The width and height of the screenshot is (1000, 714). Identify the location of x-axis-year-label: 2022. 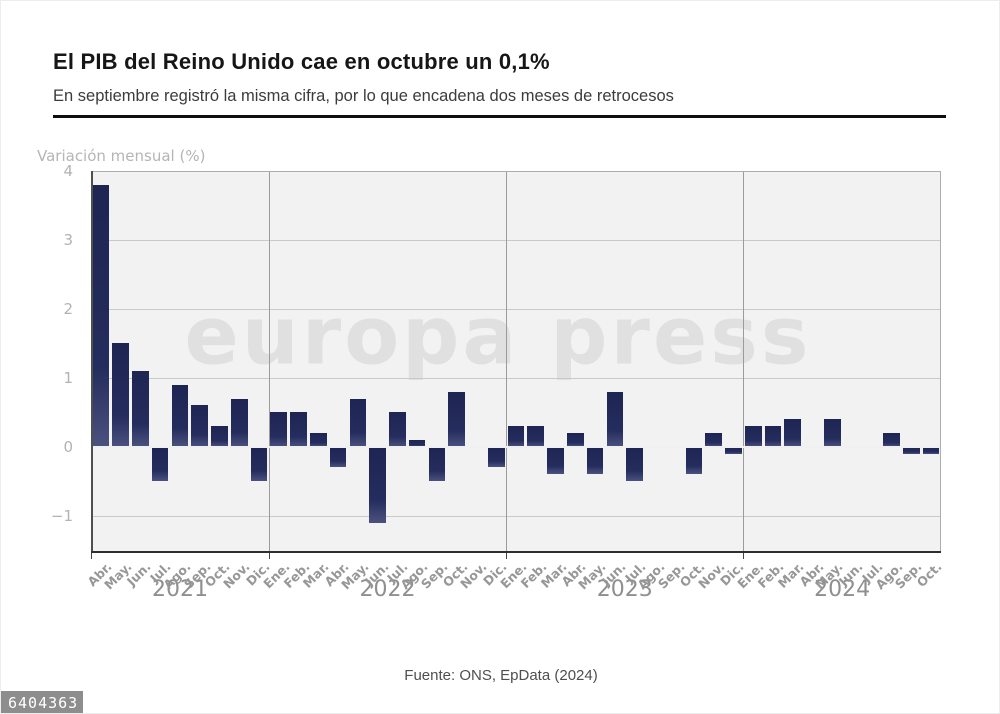
(387, 589).